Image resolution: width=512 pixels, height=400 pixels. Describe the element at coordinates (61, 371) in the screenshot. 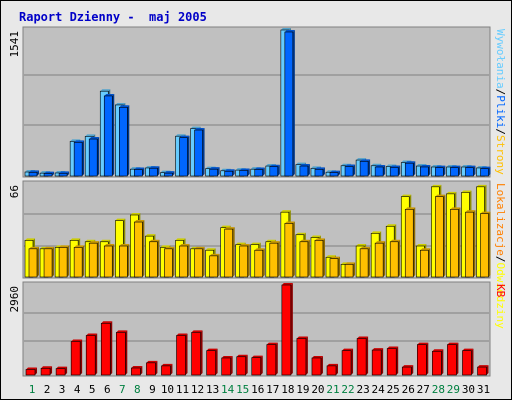

I see `bottom-bar-3-kb` at that location.